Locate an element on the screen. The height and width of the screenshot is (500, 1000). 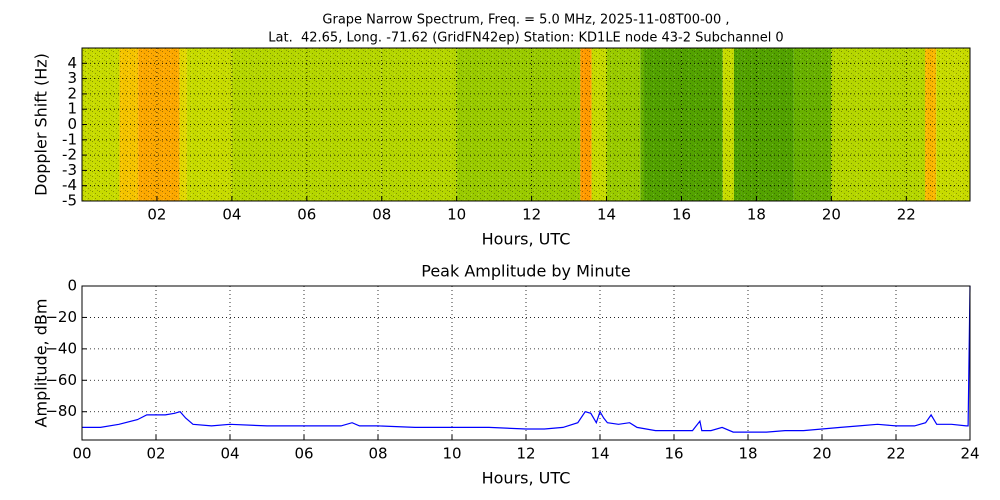
y-tick-label: −40 is located at coordinates (61, 348).